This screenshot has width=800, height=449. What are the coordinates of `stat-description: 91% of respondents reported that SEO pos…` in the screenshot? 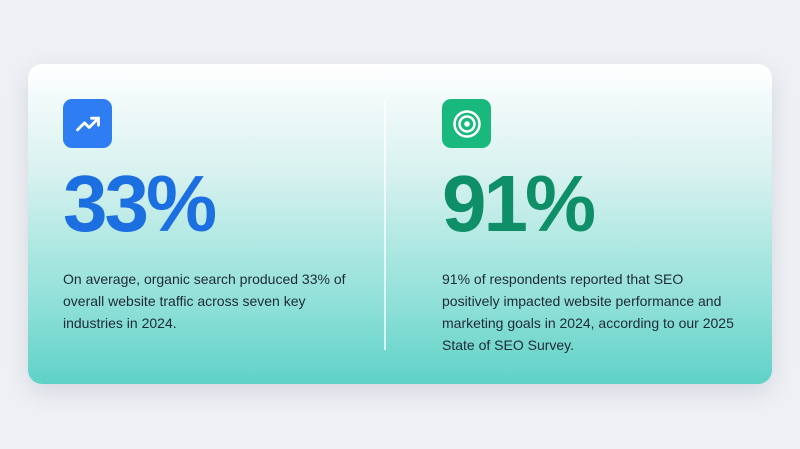 It's located at (588, 312).